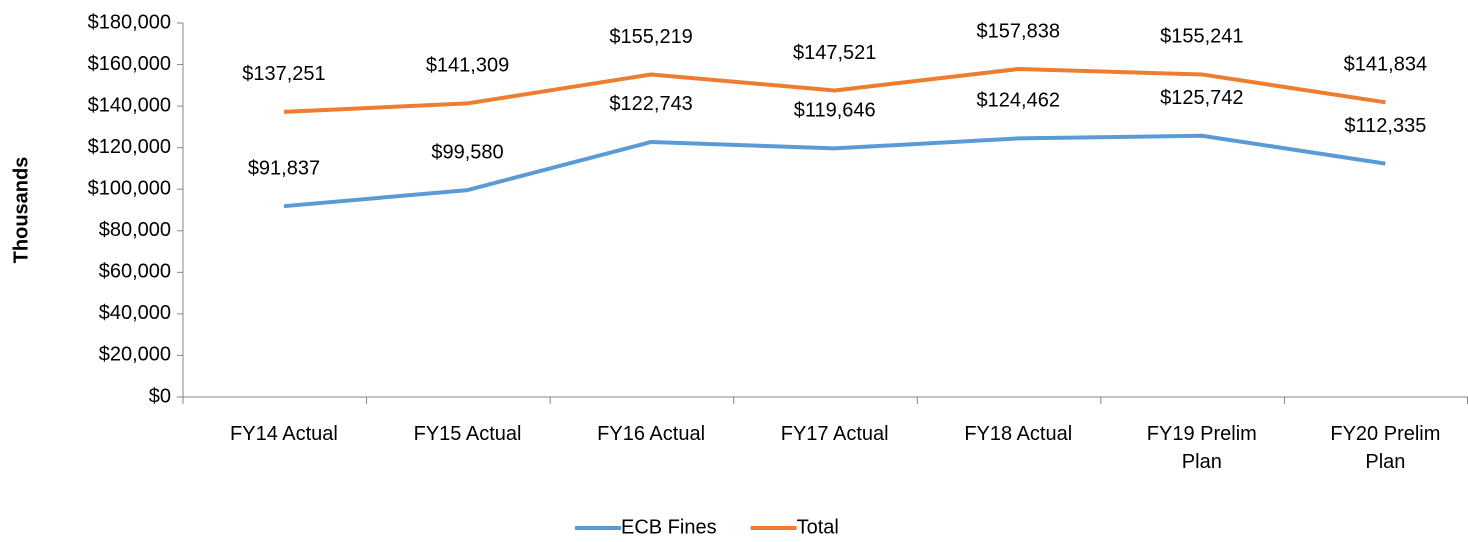 The width and height of the screenshot is (1468, 542). Describe the element at coordinates (135, 355) in the screenshot. I see `y-tick-label: $20,000` at that location.